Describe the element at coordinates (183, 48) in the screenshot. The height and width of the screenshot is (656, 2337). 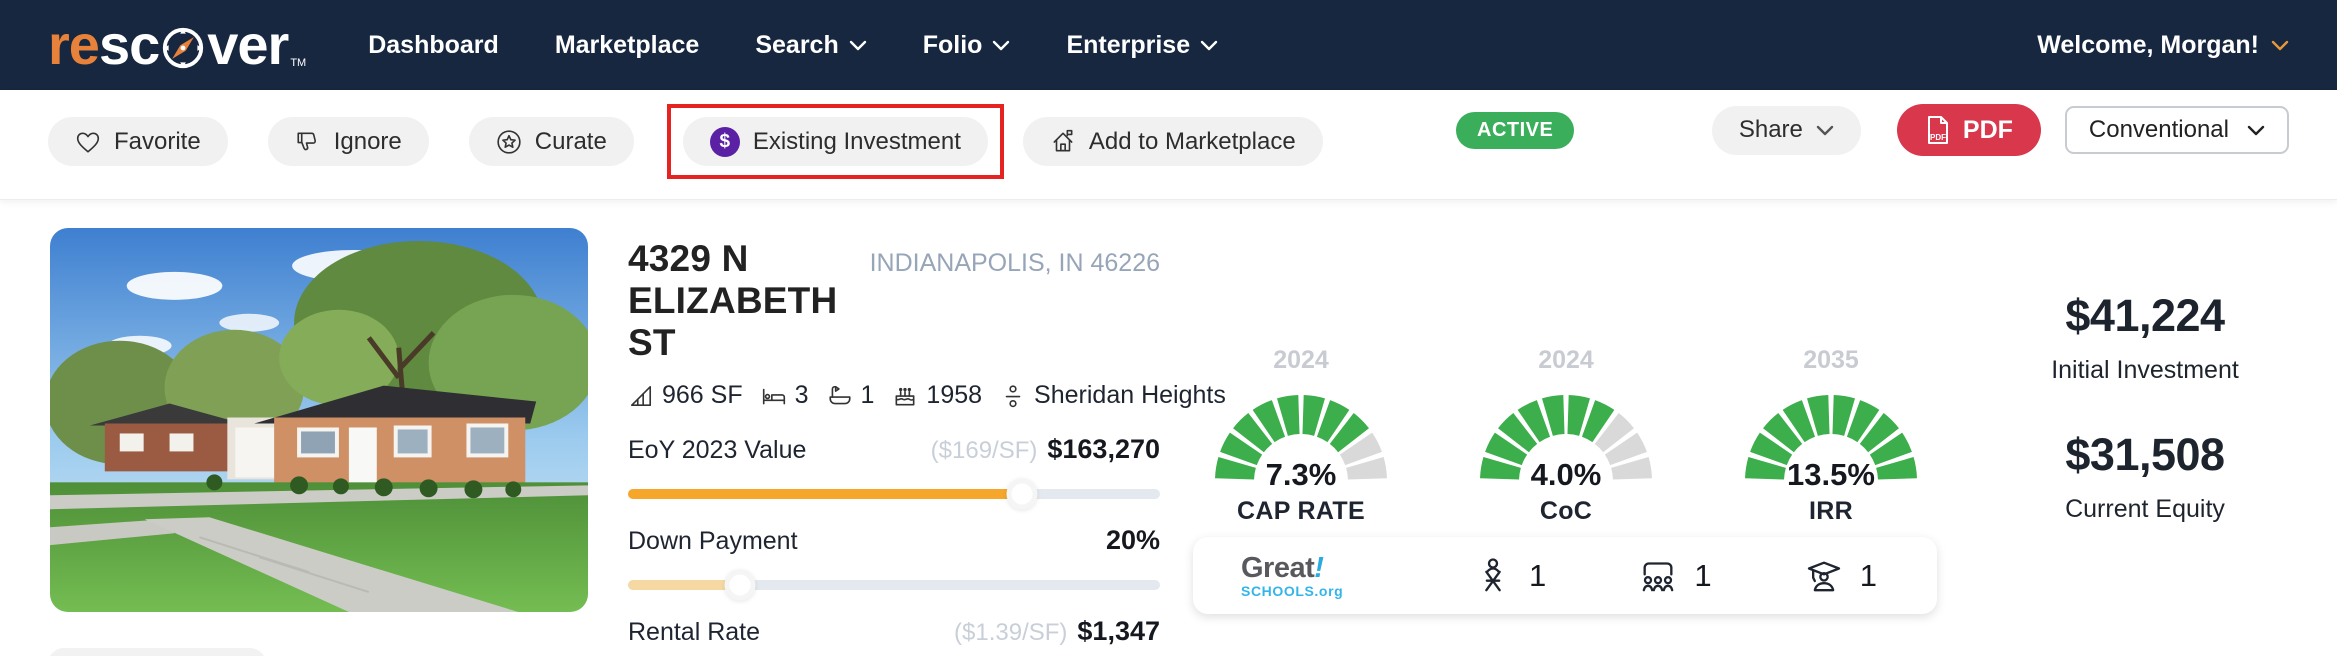
I see `compass-icon` at that location.